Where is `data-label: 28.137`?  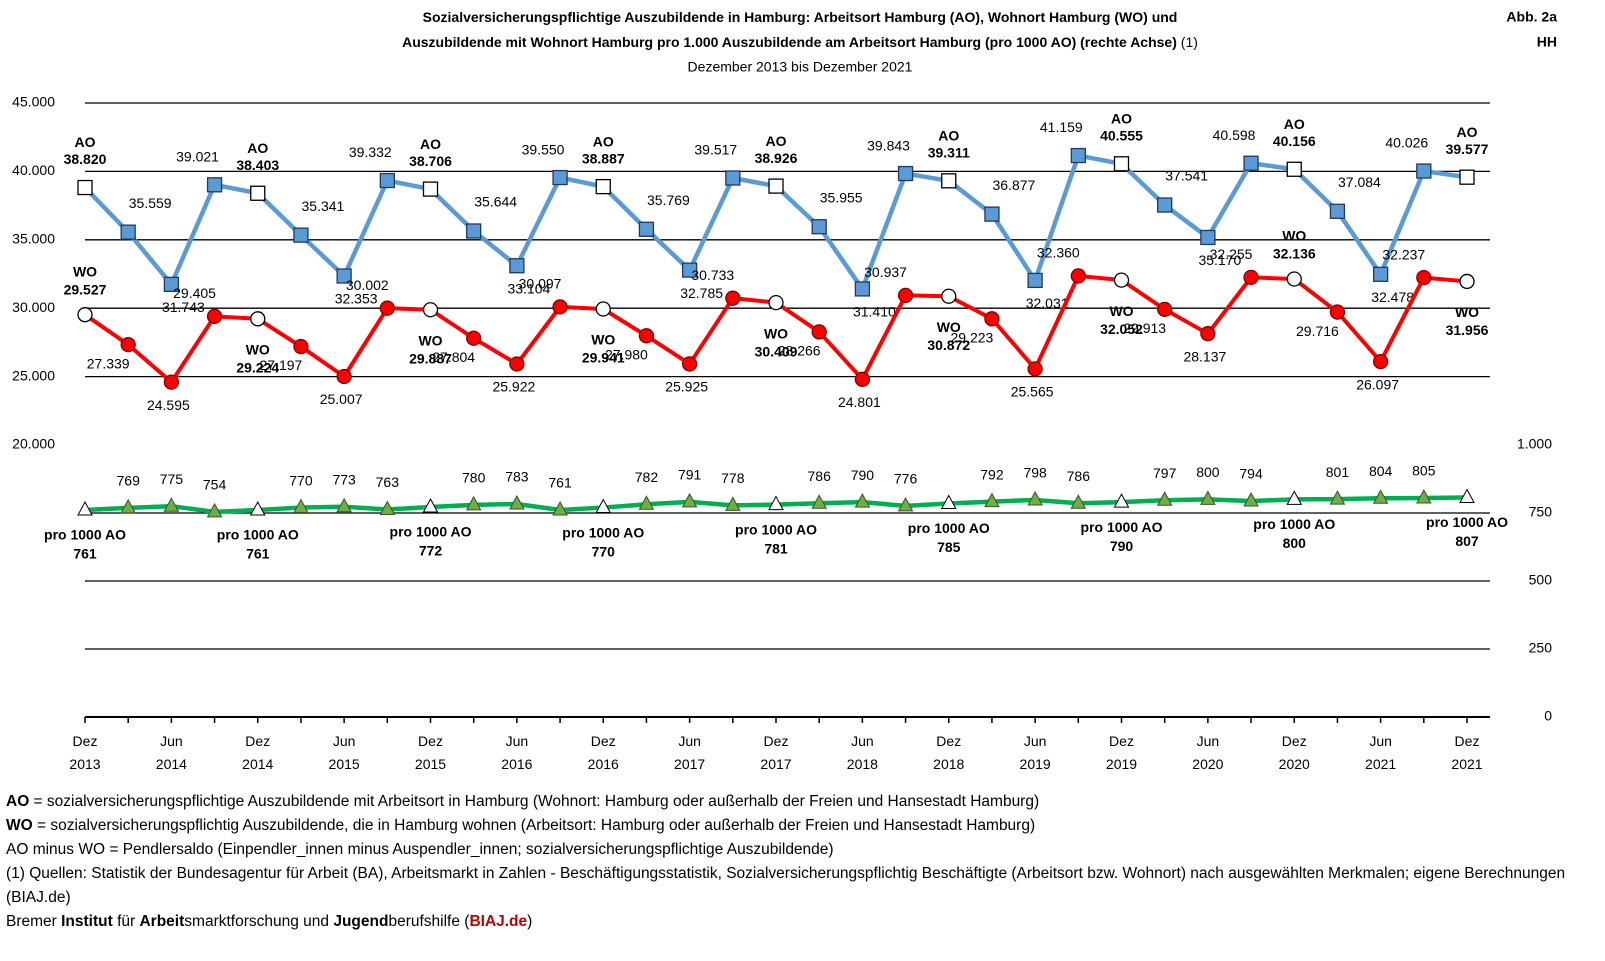
data-label: 28.137 is located at coordinates (1204, 356).